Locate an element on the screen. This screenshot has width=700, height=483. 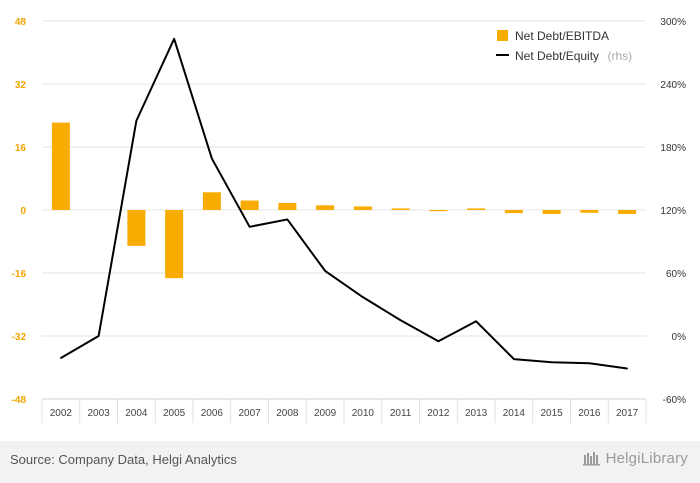
x-tick-label: 2007 is located at coordinates (250, 413).